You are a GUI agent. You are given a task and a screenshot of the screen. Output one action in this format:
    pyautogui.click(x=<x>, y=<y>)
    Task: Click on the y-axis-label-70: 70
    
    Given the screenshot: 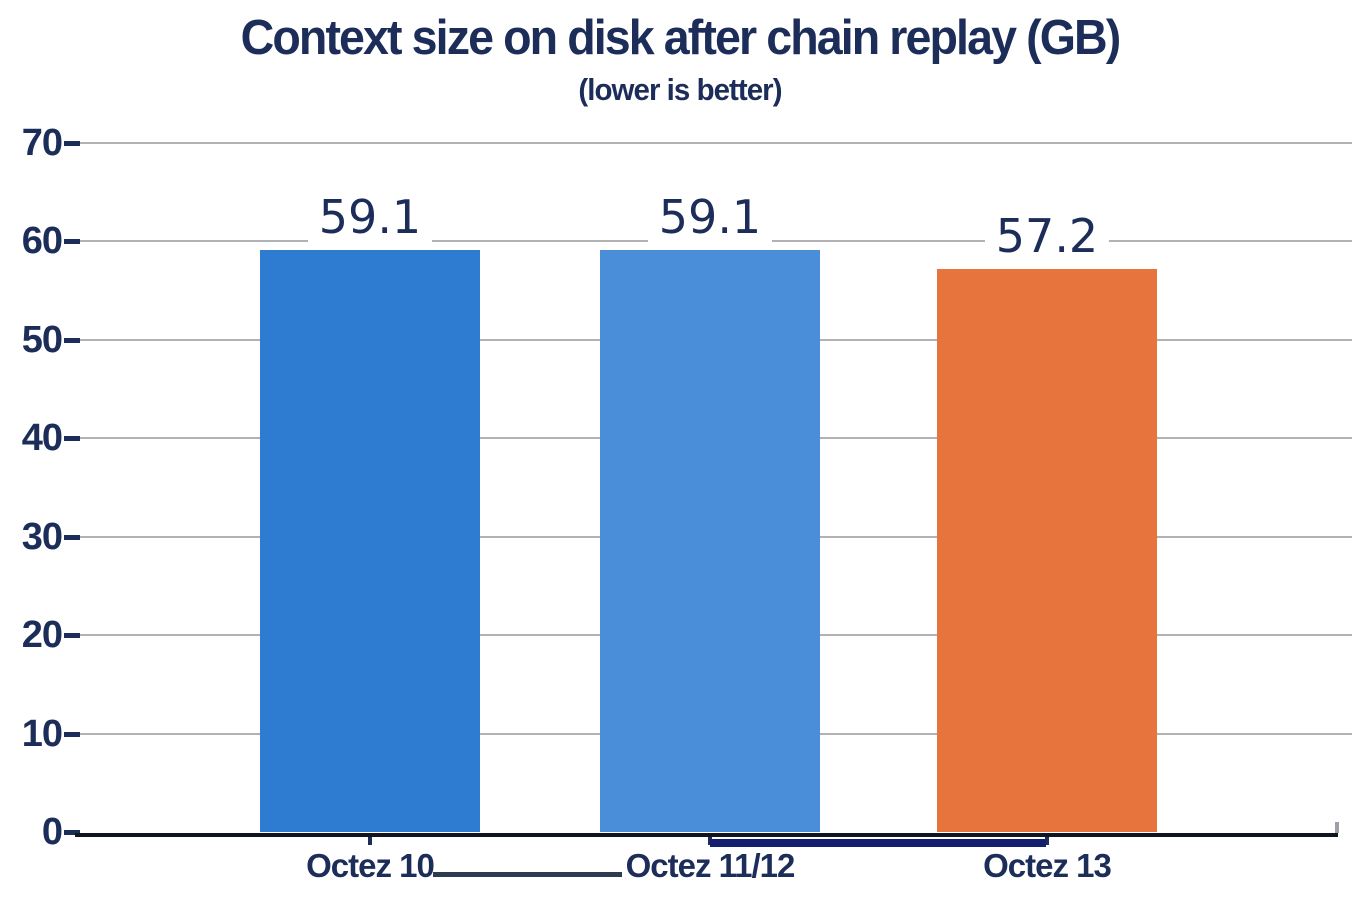 What is the action you would take?
    pyautogui.click(x=42, y=143)
    